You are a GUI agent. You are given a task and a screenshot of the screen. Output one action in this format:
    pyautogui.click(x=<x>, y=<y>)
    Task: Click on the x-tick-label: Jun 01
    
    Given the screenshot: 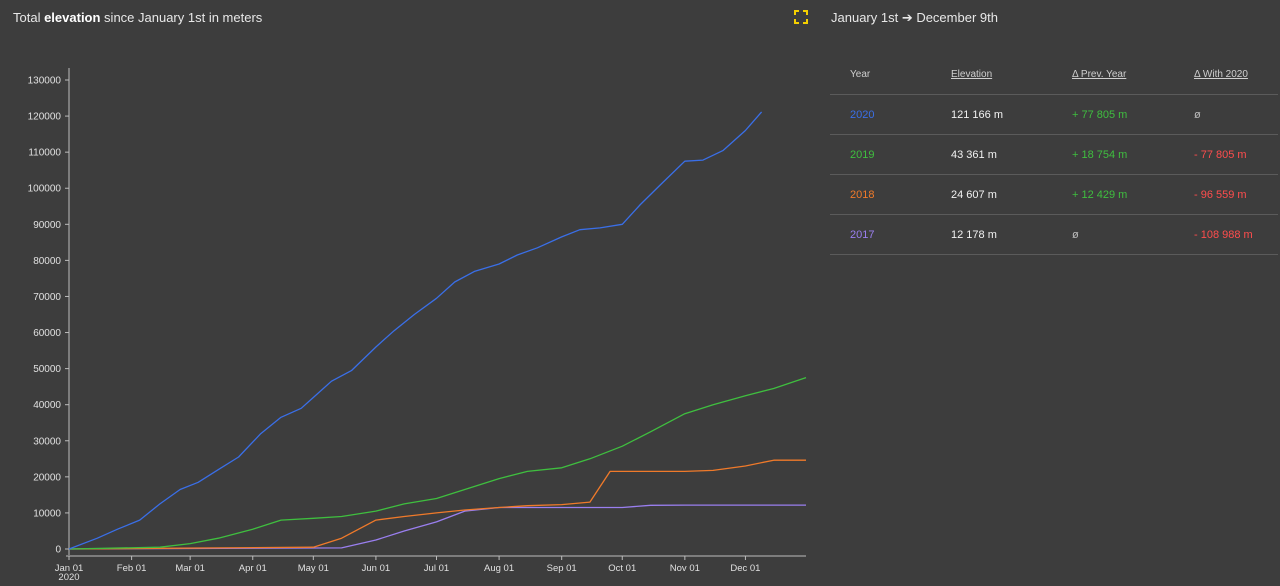 What is the action you would take?
    pyautogui.click(x=376, y=568)
    